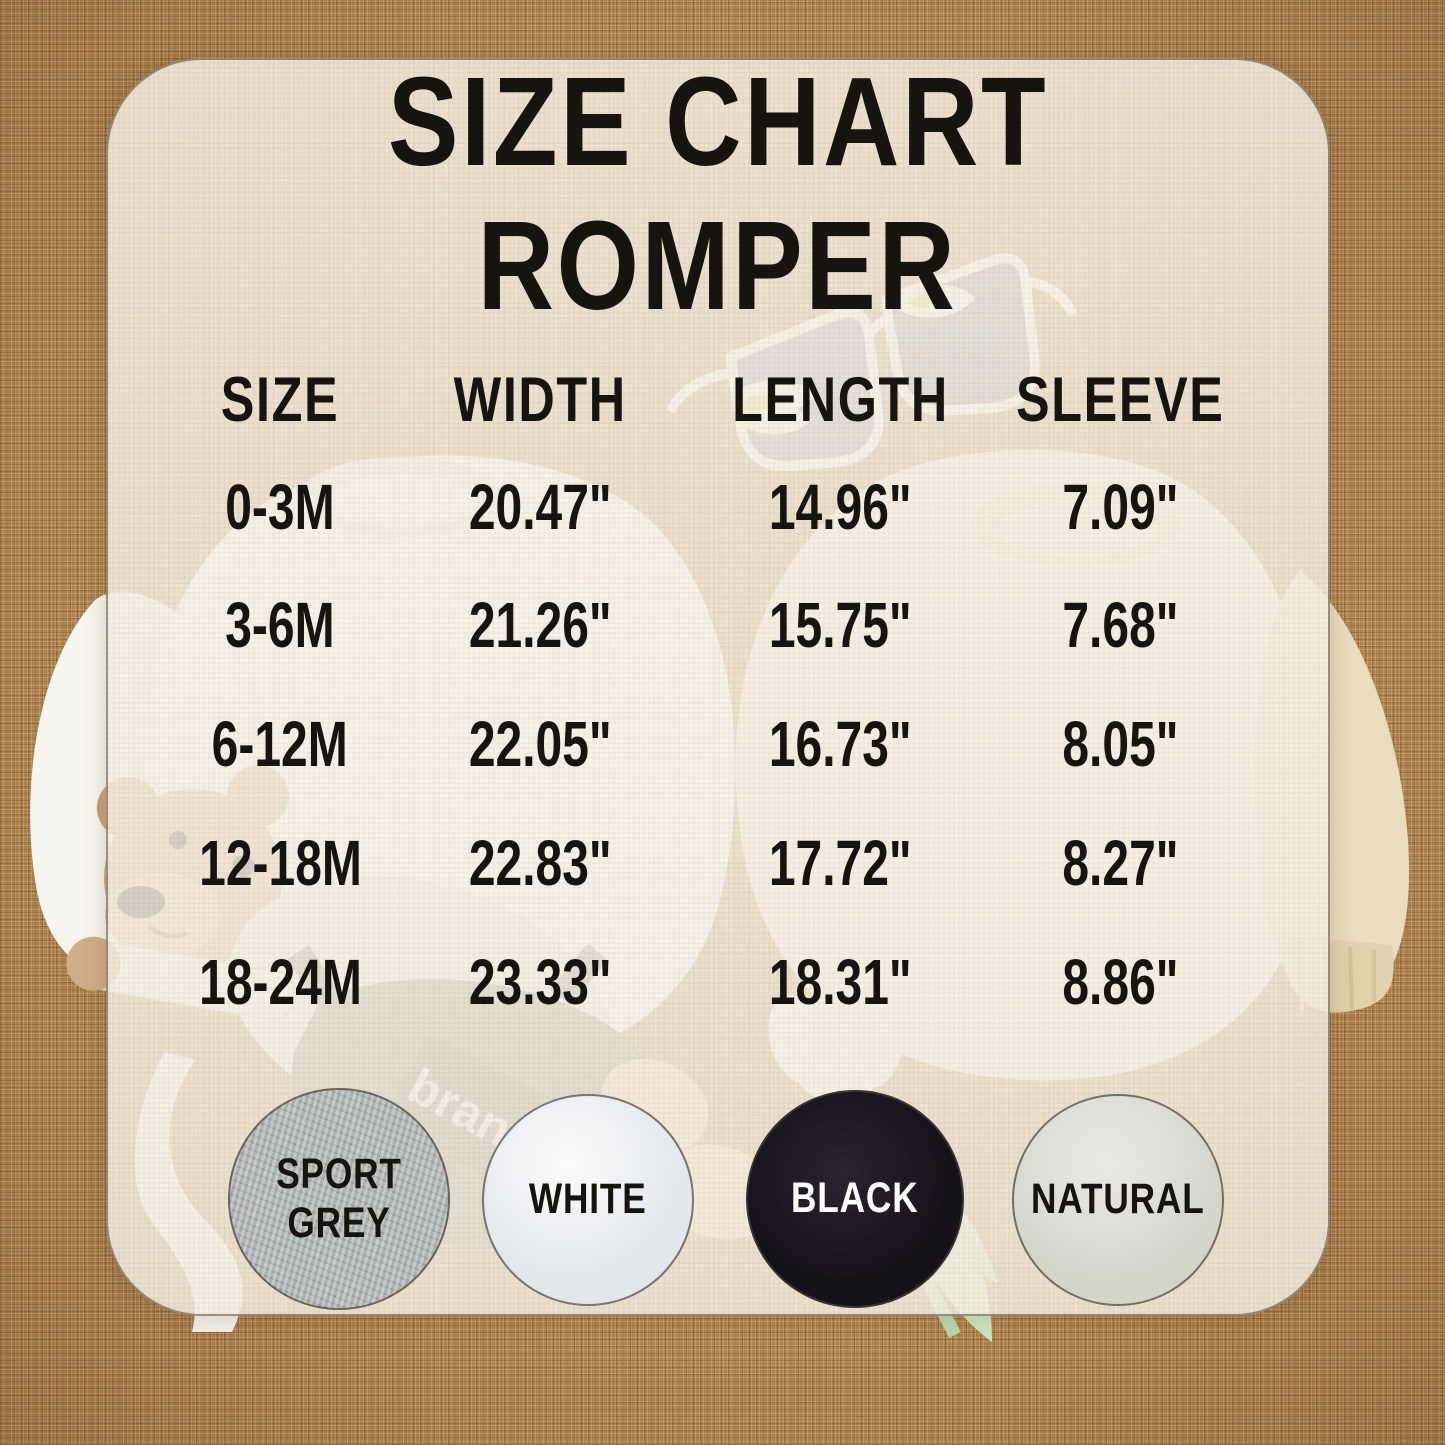 This screenshot has width=1445, height=1445. Describe the element at coordinates (1120, 863) in the screenshot. I see `sleeve-cell: 8.27"` at that location.